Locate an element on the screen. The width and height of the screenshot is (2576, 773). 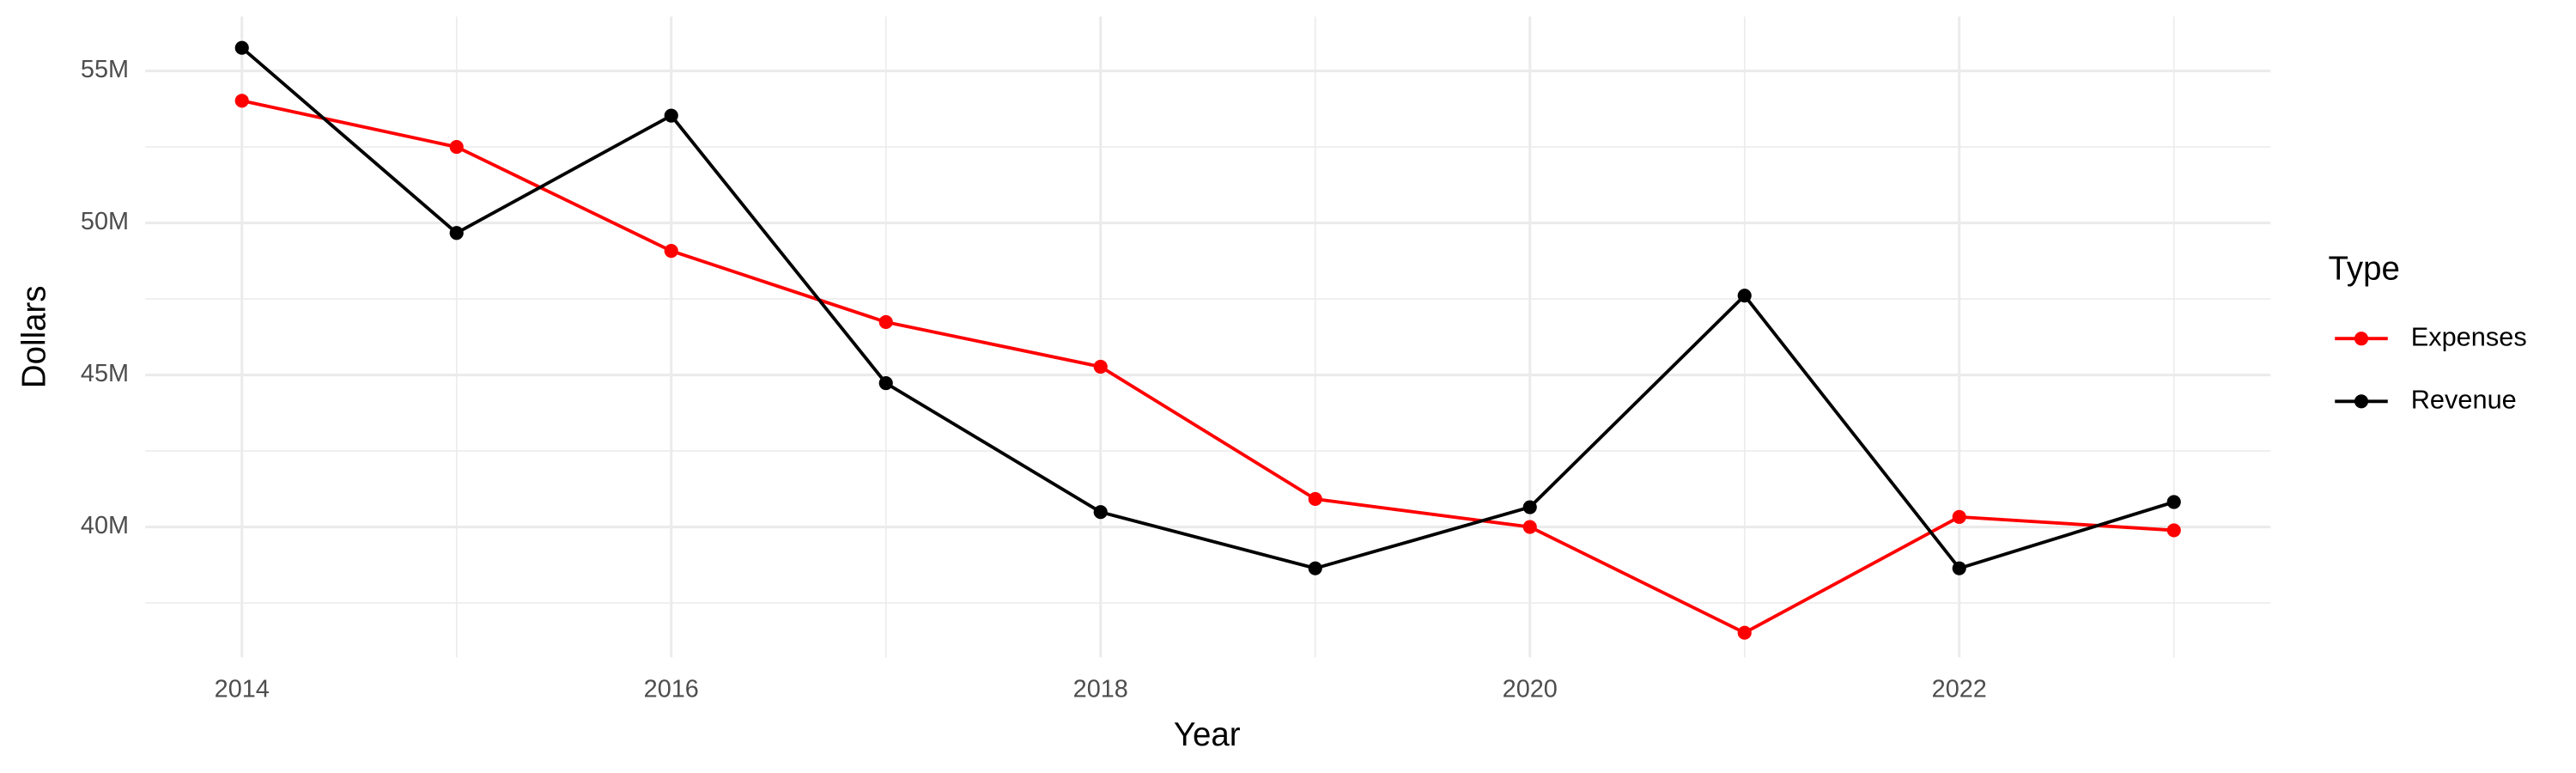
y-axis-title: Dollars is located at coordinates (33, 336).